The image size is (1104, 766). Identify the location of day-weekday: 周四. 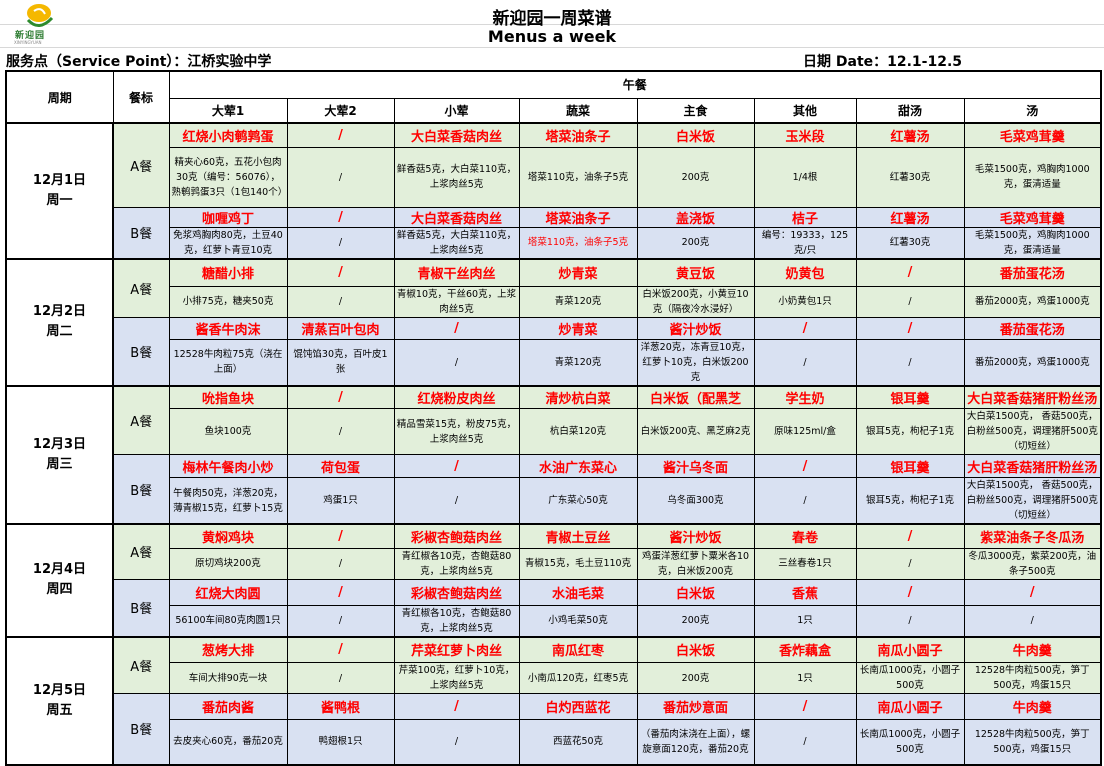
(59, 590).